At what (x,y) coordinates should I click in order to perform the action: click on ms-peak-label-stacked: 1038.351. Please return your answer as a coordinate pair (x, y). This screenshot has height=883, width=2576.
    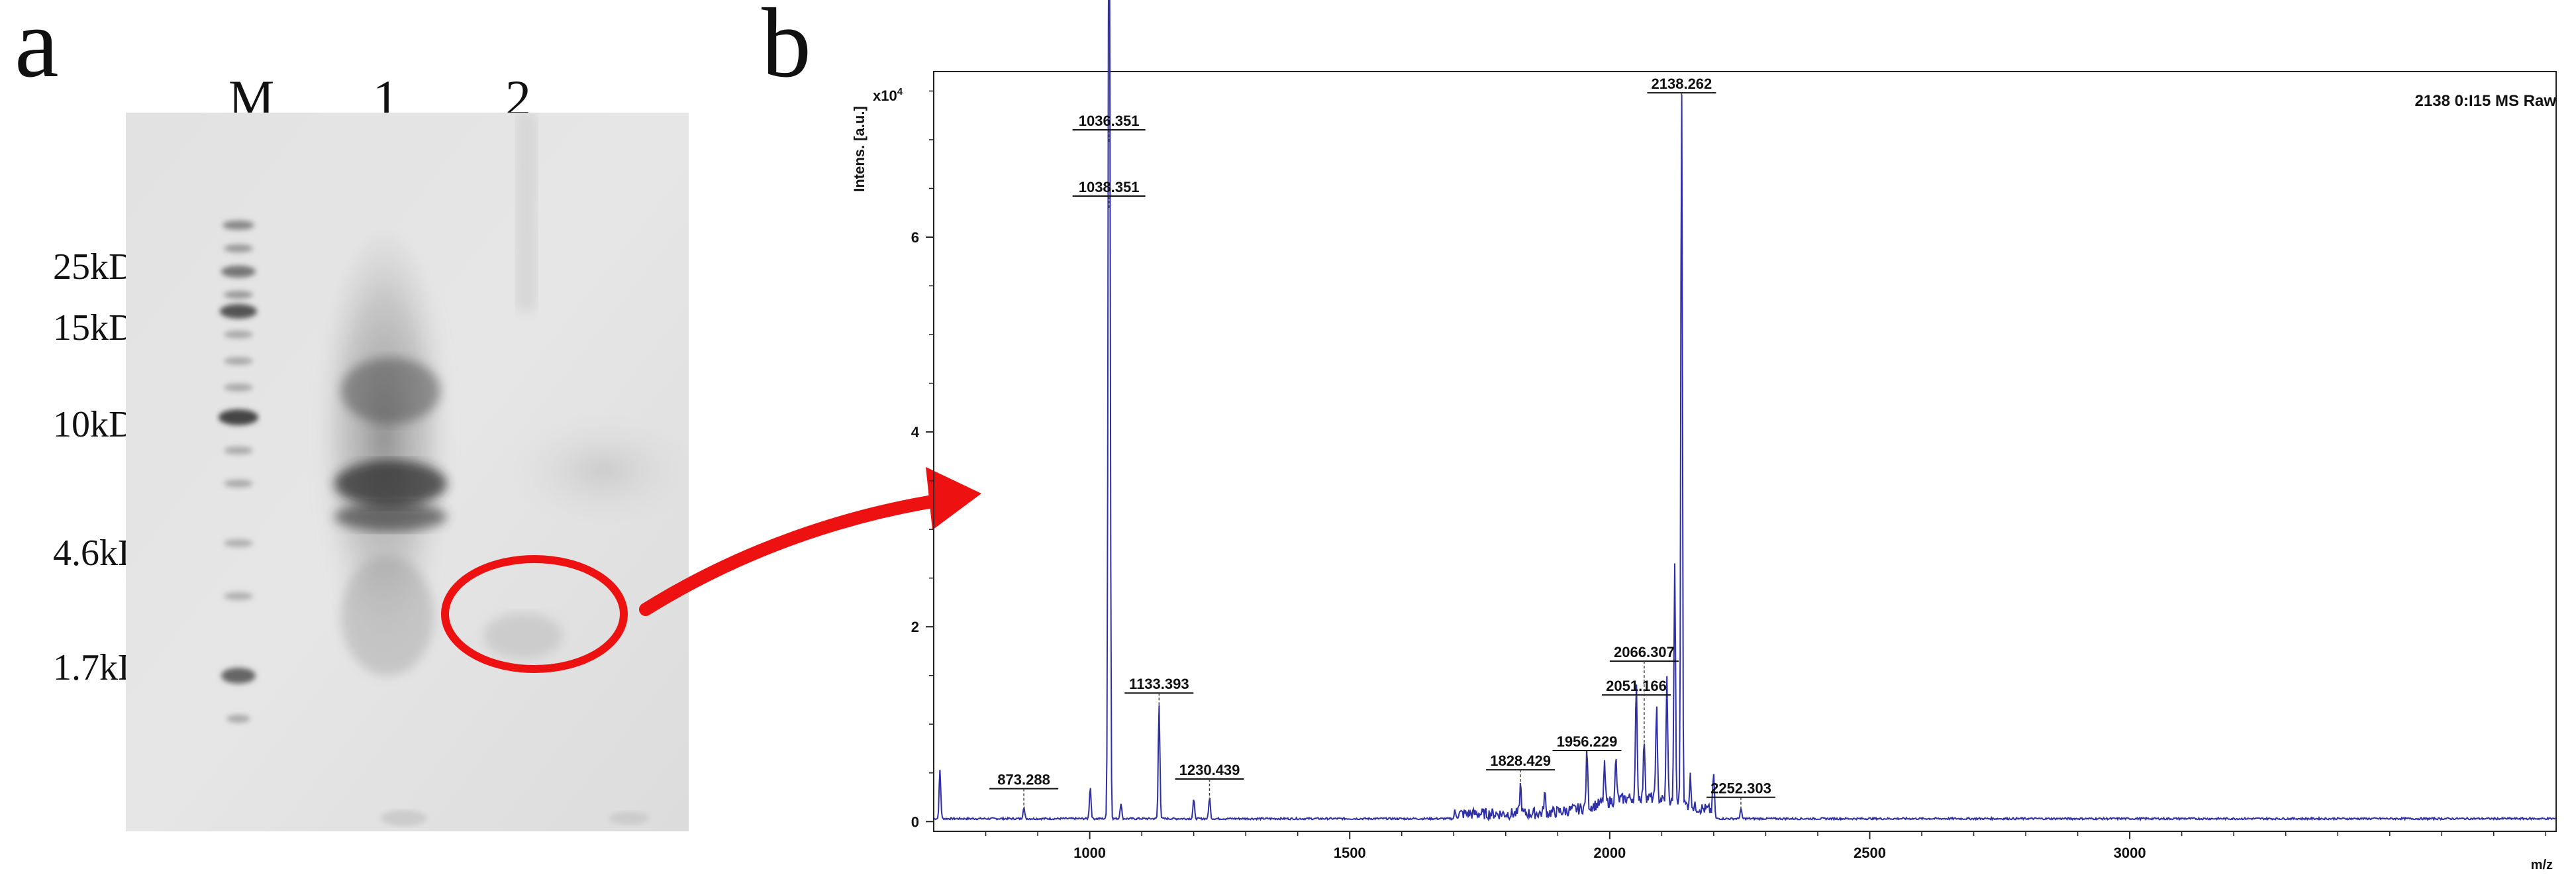
    Looking at the image, I should click on (1109, 194).